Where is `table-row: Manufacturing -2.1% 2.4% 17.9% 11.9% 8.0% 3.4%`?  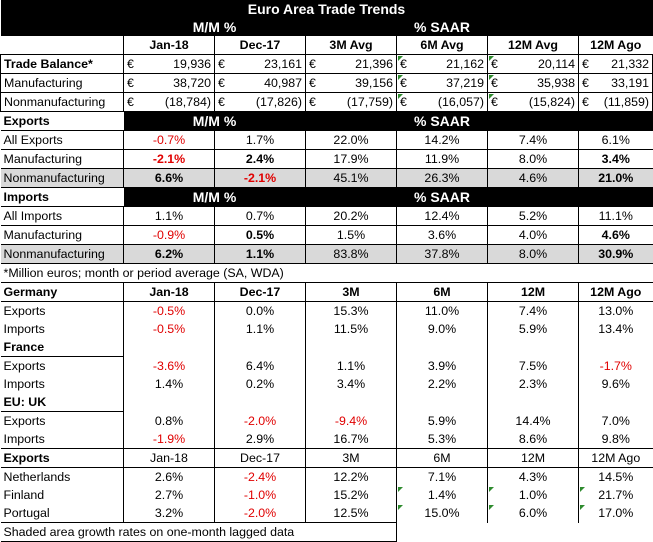 table-row: Manufacturing -2.1% 2.4% 17.9% 11.9% 8.0% 3.4% is located at coordinates (326, 159).